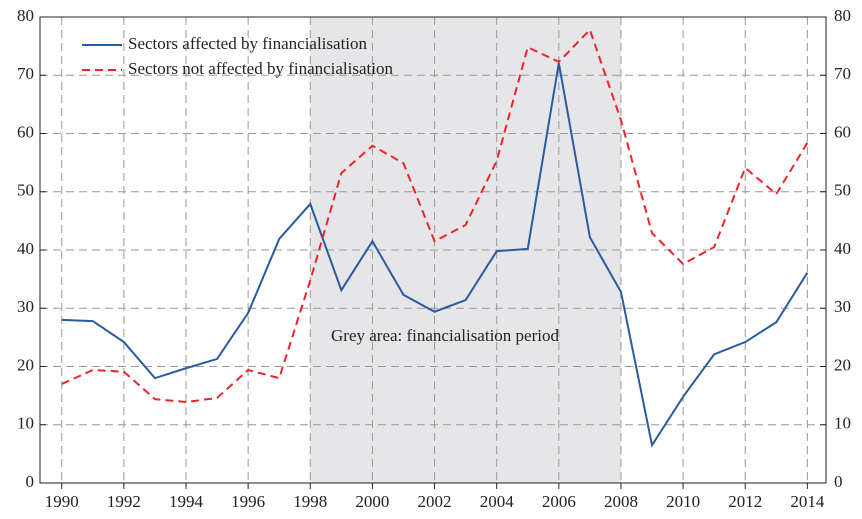 This screenshot has width=862, height=519. I want to click on x-tick-label: 2014, so click(807, 501).